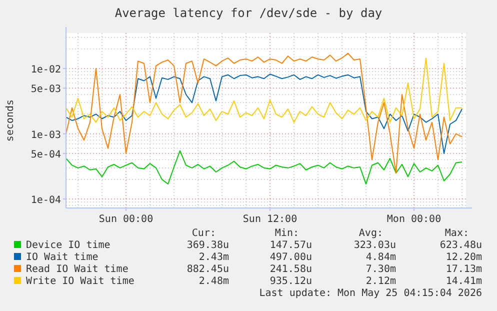 The height and width of the screenshot is (311, 497). I want to click on line-series, so click(264, 167).